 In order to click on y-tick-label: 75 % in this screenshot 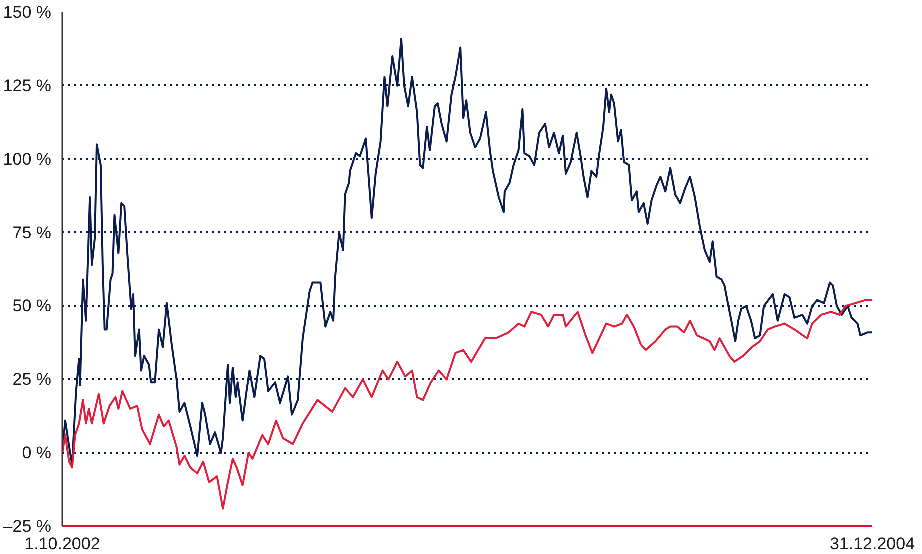, I will do `click(32, 232)`.